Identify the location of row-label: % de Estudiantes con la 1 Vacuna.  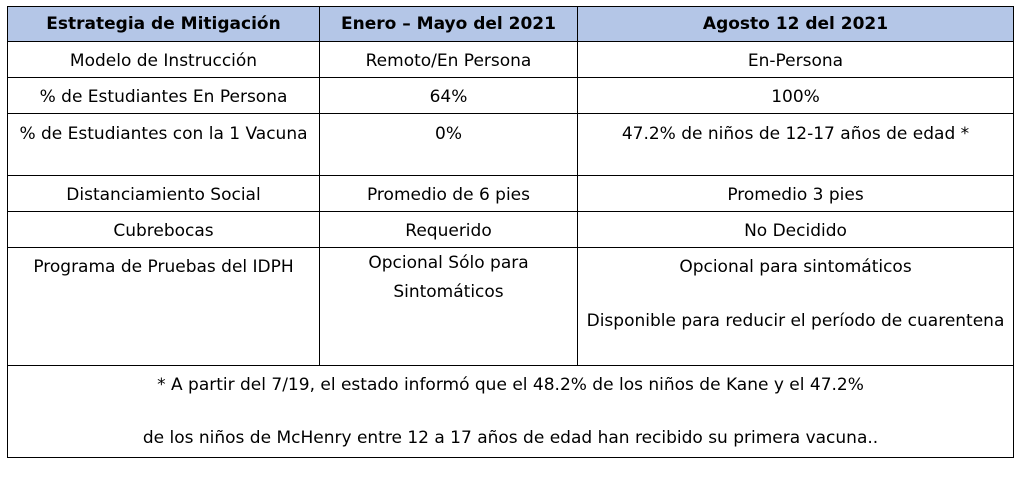
(163, 144).